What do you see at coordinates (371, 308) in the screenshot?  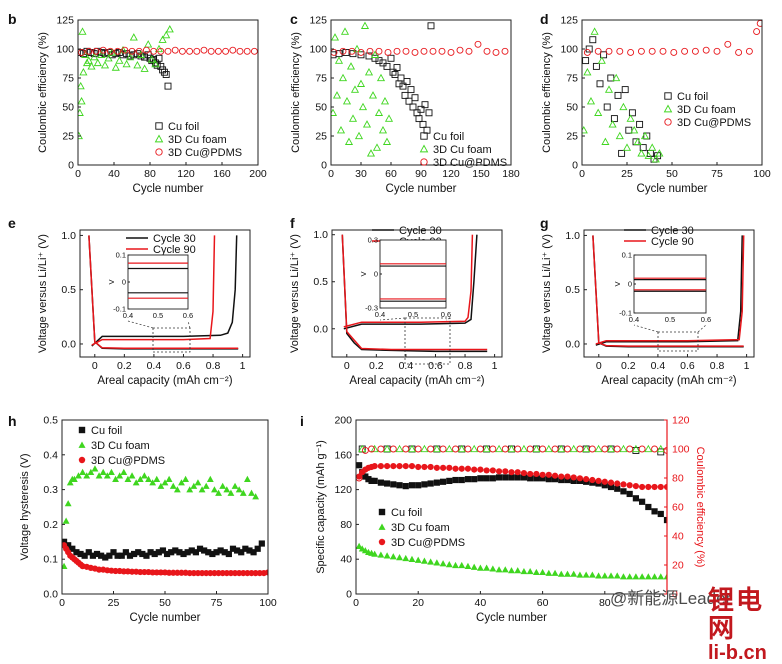 I see `inset-y-tick-label: -0.3` at bounding box center [371, 308].